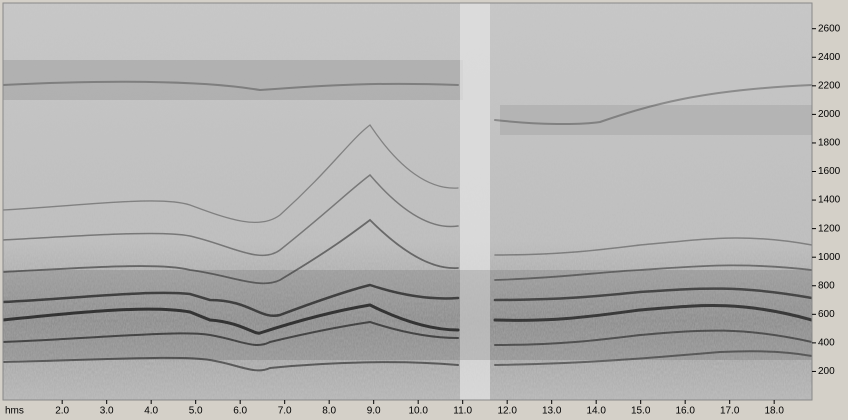 The width and height of the screenshot is (848, 420). What do you see at coordinates (329, 411) in the screenshot?
I see `x-tick-label: 8.0` at bounding box center [329, 411].